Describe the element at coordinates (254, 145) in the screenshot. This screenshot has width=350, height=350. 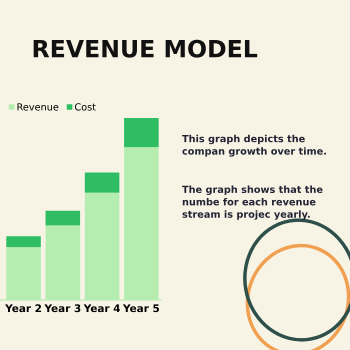
I see `text: This graph depicts the compan growth over time.` at that location.